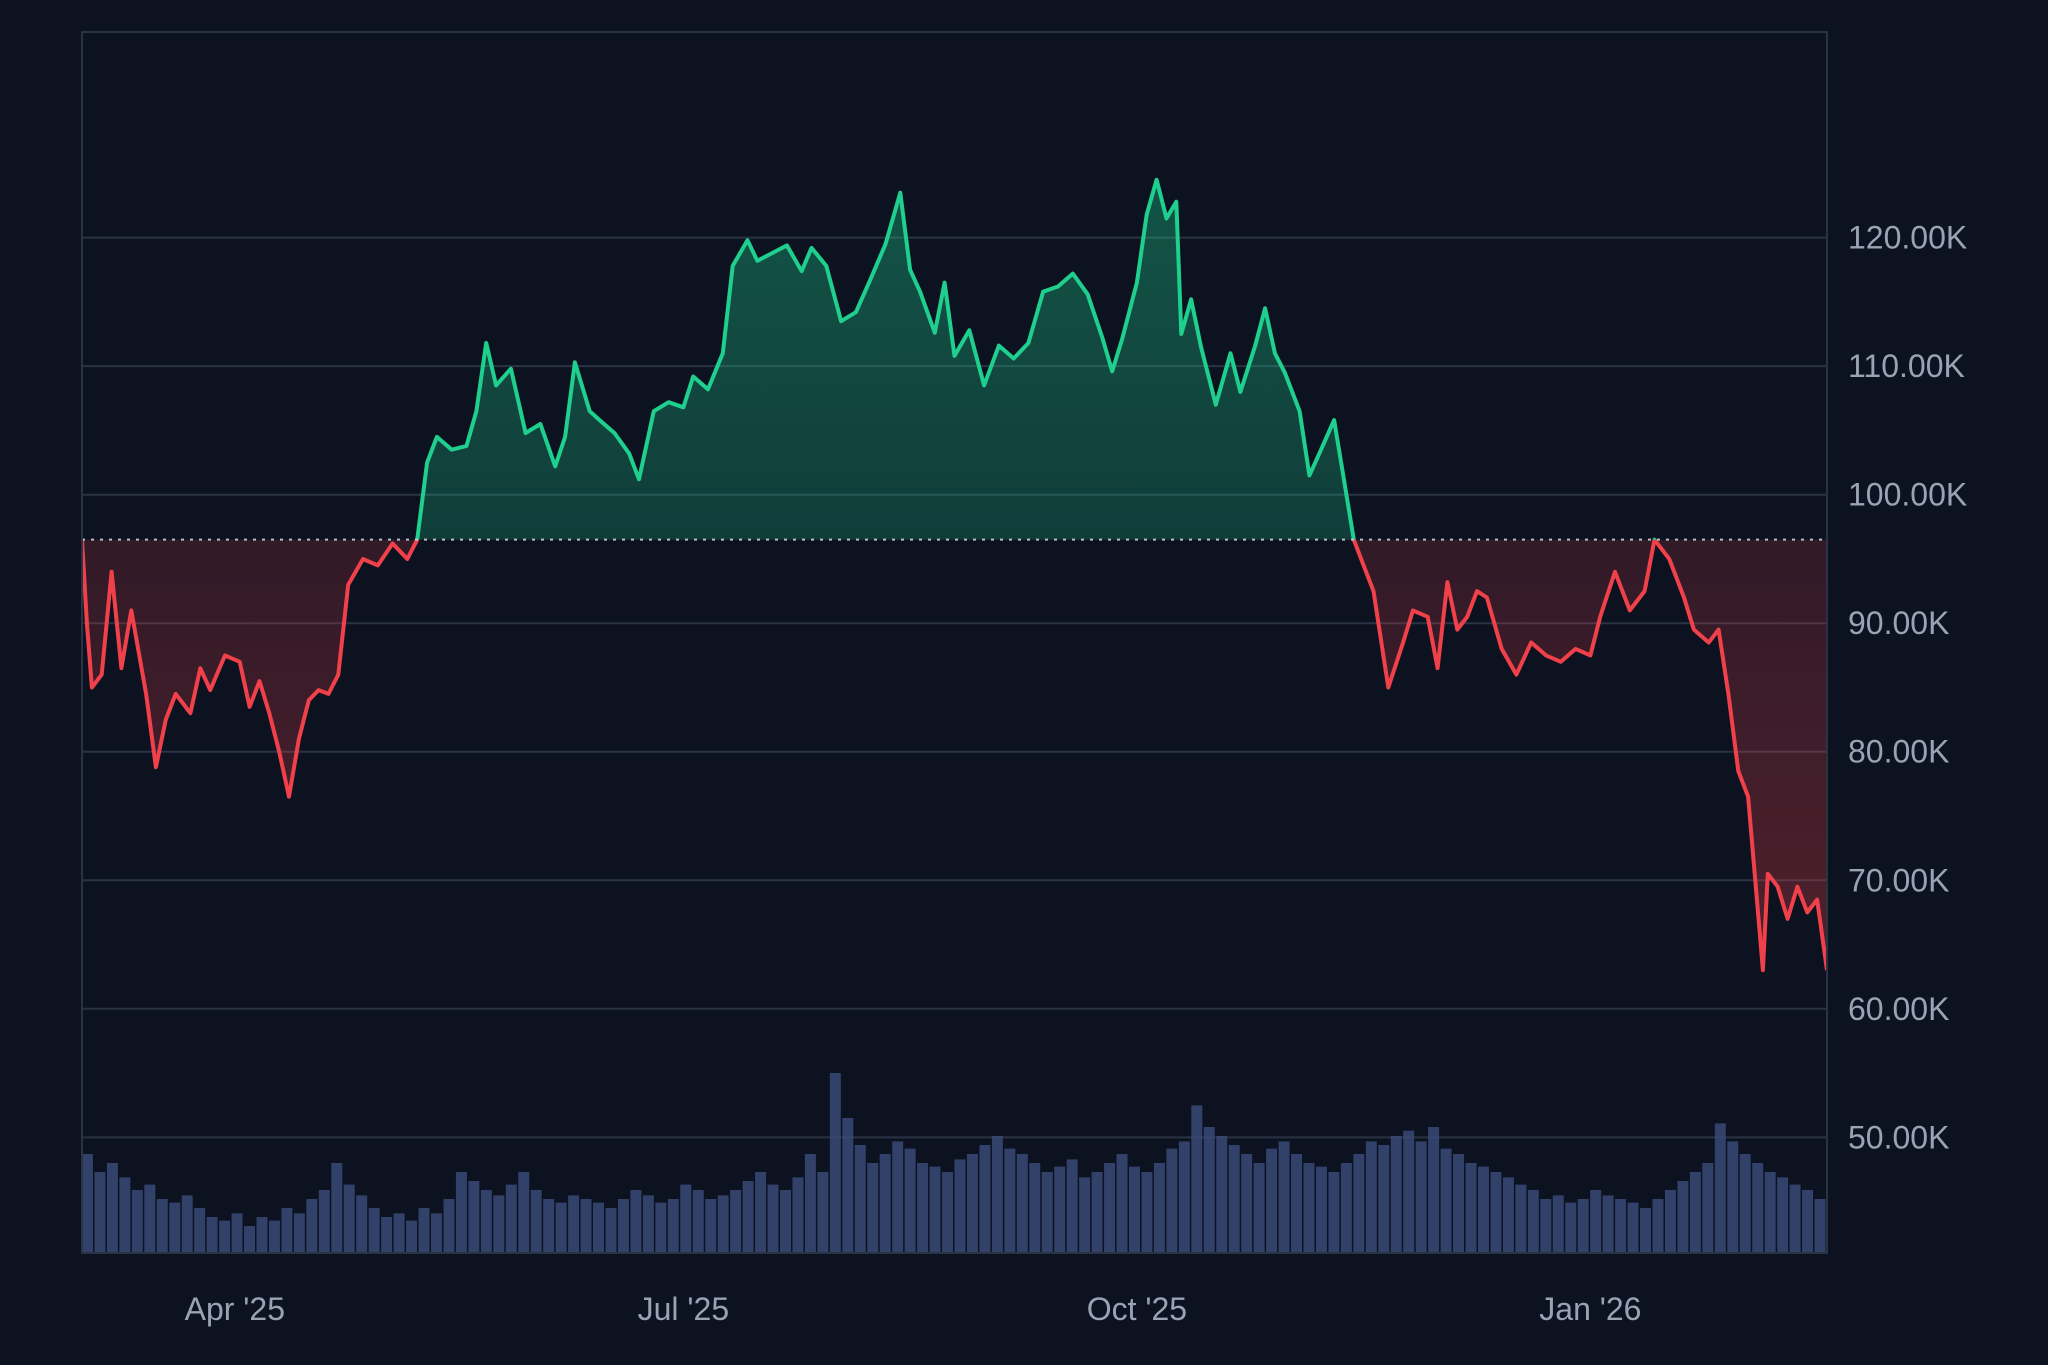 This screenshot has height=1365, width=2048. I want to click on y-tick-label: 120.00K, so click(1907, 238).